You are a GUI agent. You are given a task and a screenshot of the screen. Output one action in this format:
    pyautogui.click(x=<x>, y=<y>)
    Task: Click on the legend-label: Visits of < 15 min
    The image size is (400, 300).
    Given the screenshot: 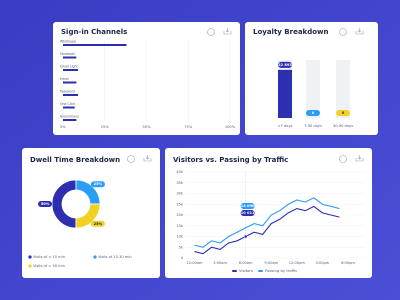 What is the action you would take?
    pyautogui.click(x=49, y=257)
    